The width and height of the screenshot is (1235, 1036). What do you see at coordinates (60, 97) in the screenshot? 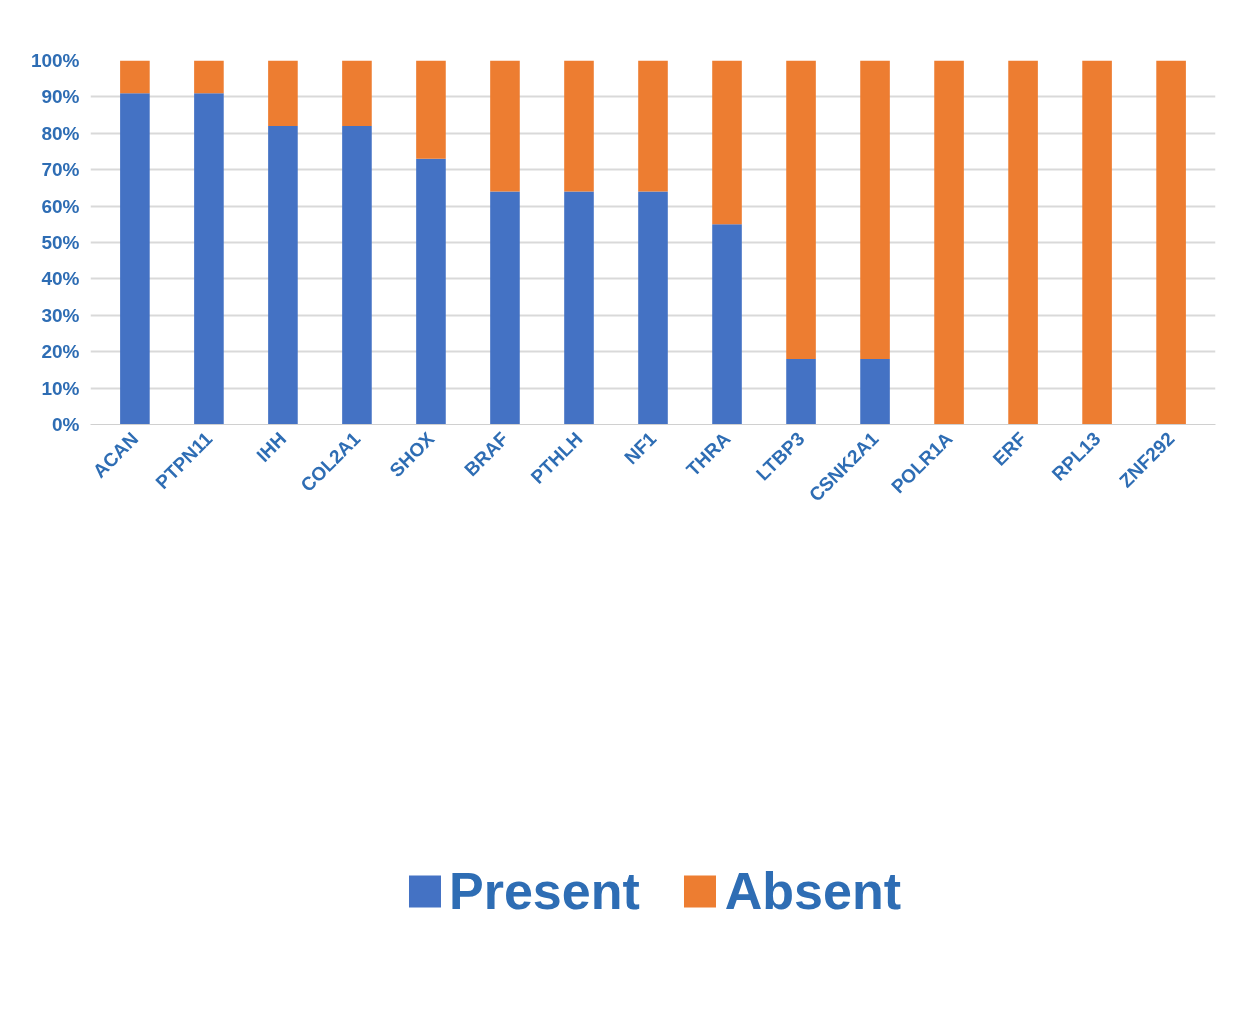
I see `y-tick-label: 90%` at bounding box center [60, 97].